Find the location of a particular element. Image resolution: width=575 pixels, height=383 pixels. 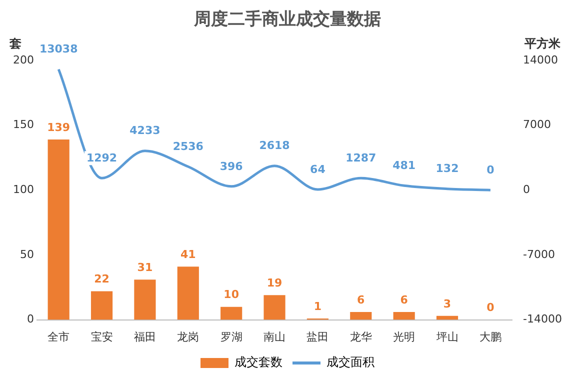

y2-tick-label: 0 is located at coordinates (526, 189).